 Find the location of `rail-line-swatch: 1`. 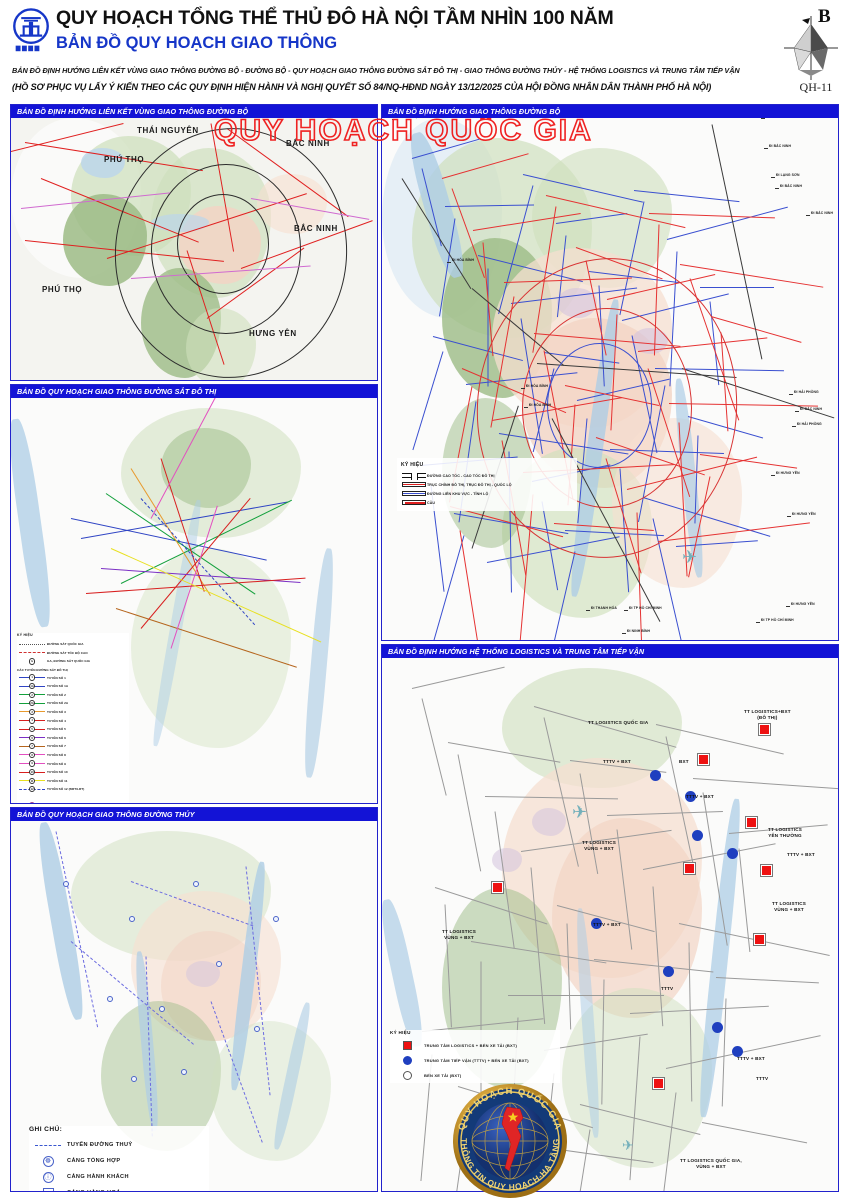

rail-line-swatch: 1 is located at coordinates (32, 677).